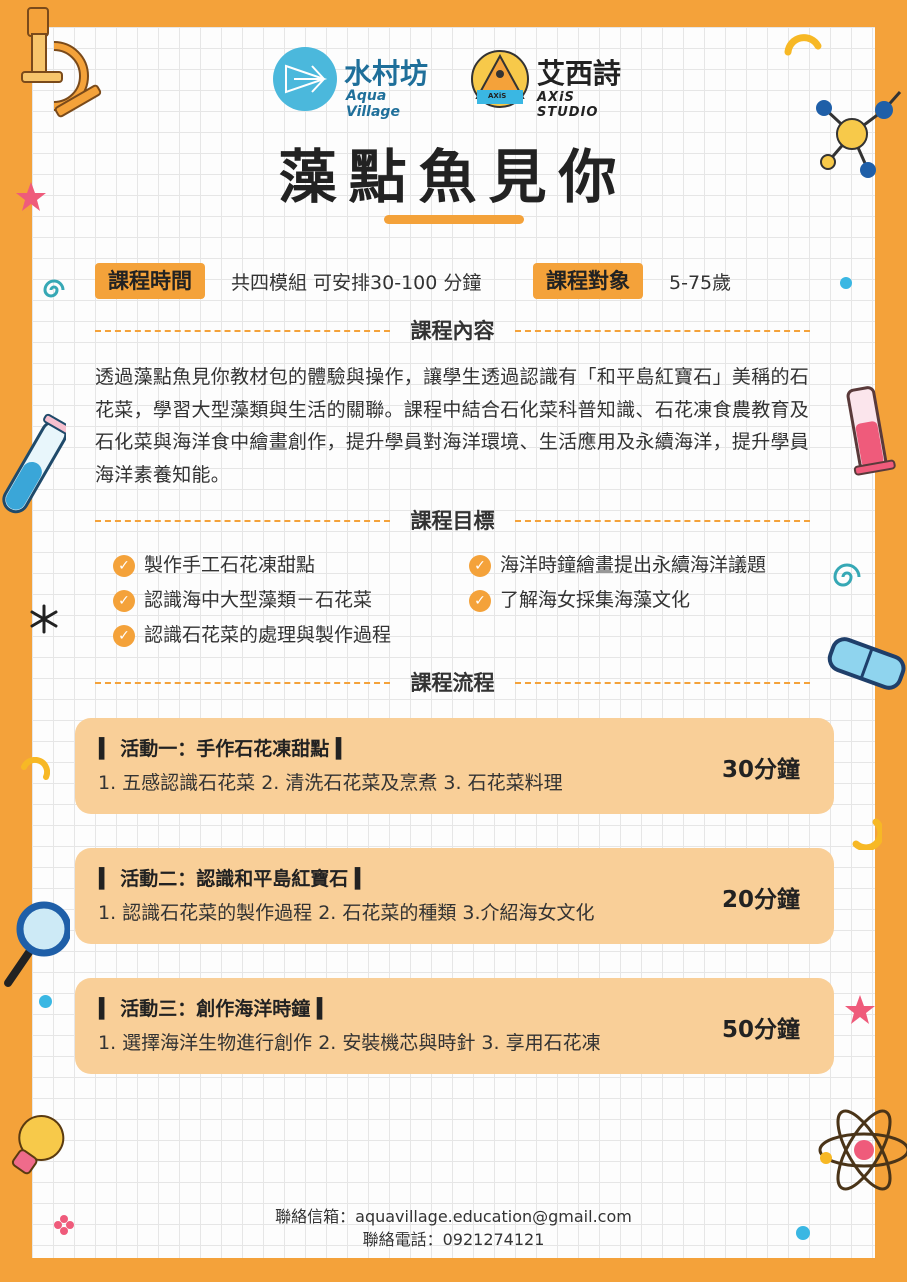 Image resolution: width=907 pixels, height=1282 pixels. Describe the element at coordinates (760, 1030) in the screenshot. I see `activity-duration: 50分鐘` at that location.